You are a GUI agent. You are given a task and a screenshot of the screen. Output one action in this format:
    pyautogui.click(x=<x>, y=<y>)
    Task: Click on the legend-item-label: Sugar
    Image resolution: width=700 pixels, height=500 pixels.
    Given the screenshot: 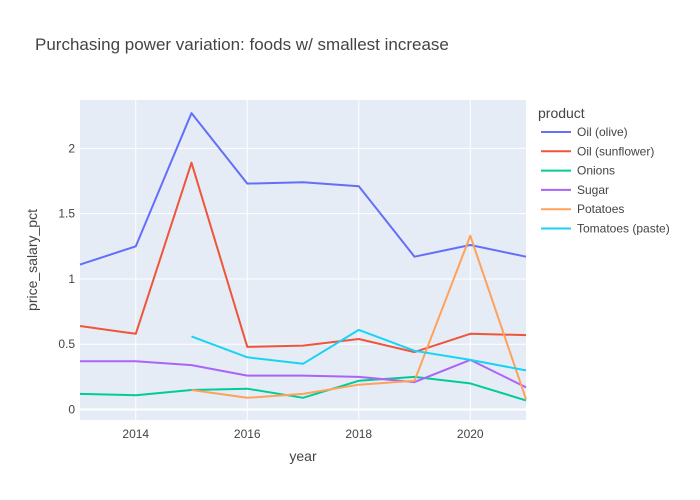 What is the action you would take?
    pyautogui.click(x=593, y=190)
    